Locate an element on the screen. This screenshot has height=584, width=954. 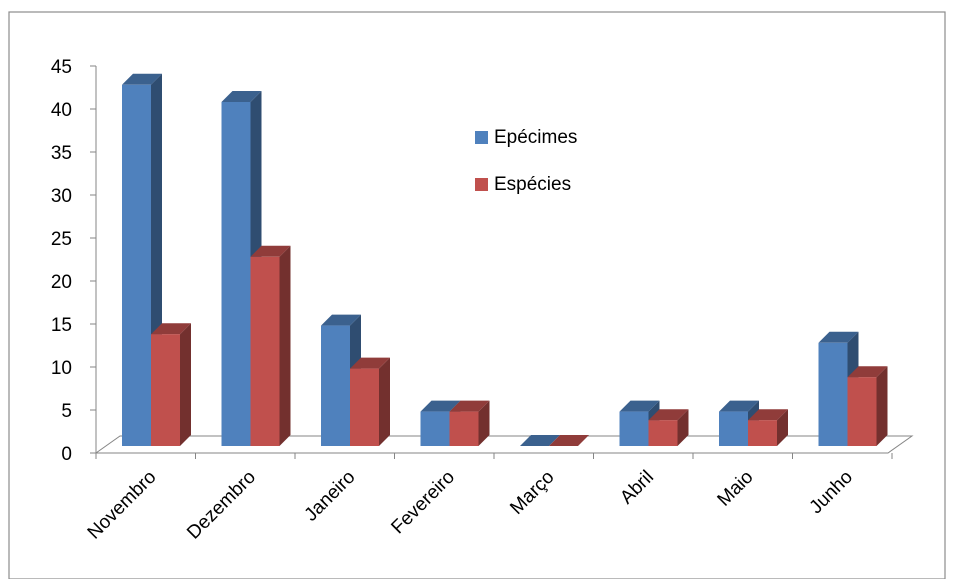
x-tick-label: Junho is located at coordinates (831, 492).